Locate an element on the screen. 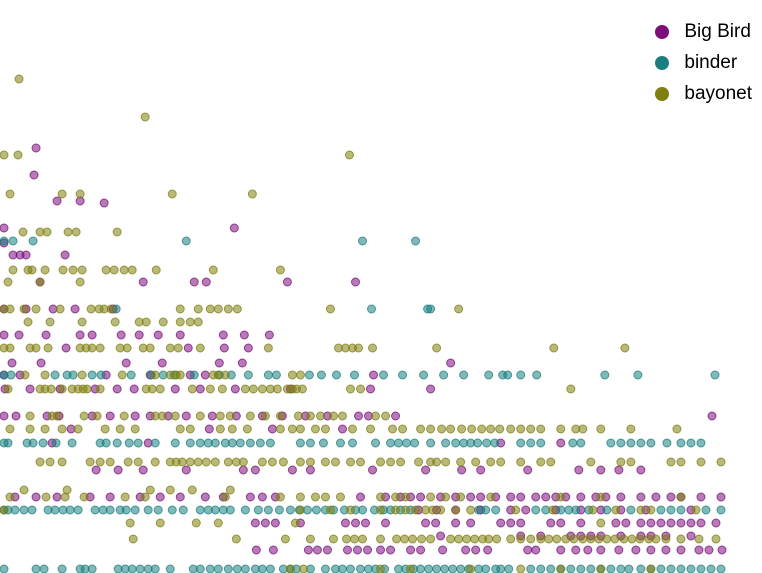 This screenshot has width=762, height=573. legend-item-big-bird: Big Bird is located at coordinates (703, 31).